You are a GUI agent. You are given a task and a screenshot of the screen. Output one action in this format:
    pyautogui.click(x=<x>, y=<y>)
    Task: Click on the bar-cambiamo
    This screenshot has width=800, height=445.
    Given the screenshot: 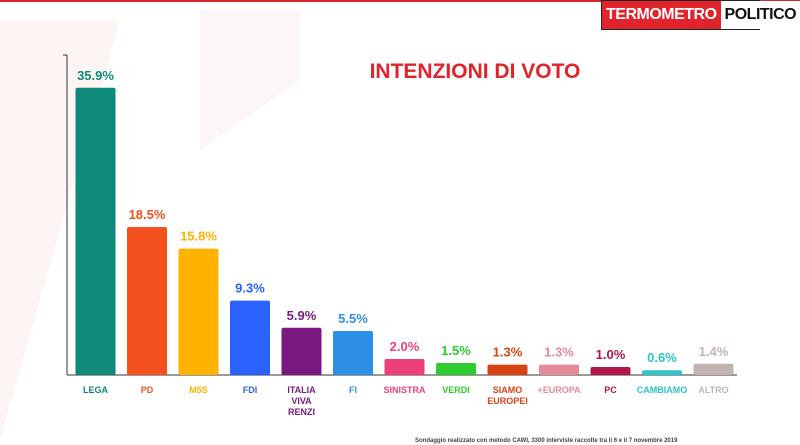 What is the action you would take?
    pyautogui.click(x=662, y=372)
    